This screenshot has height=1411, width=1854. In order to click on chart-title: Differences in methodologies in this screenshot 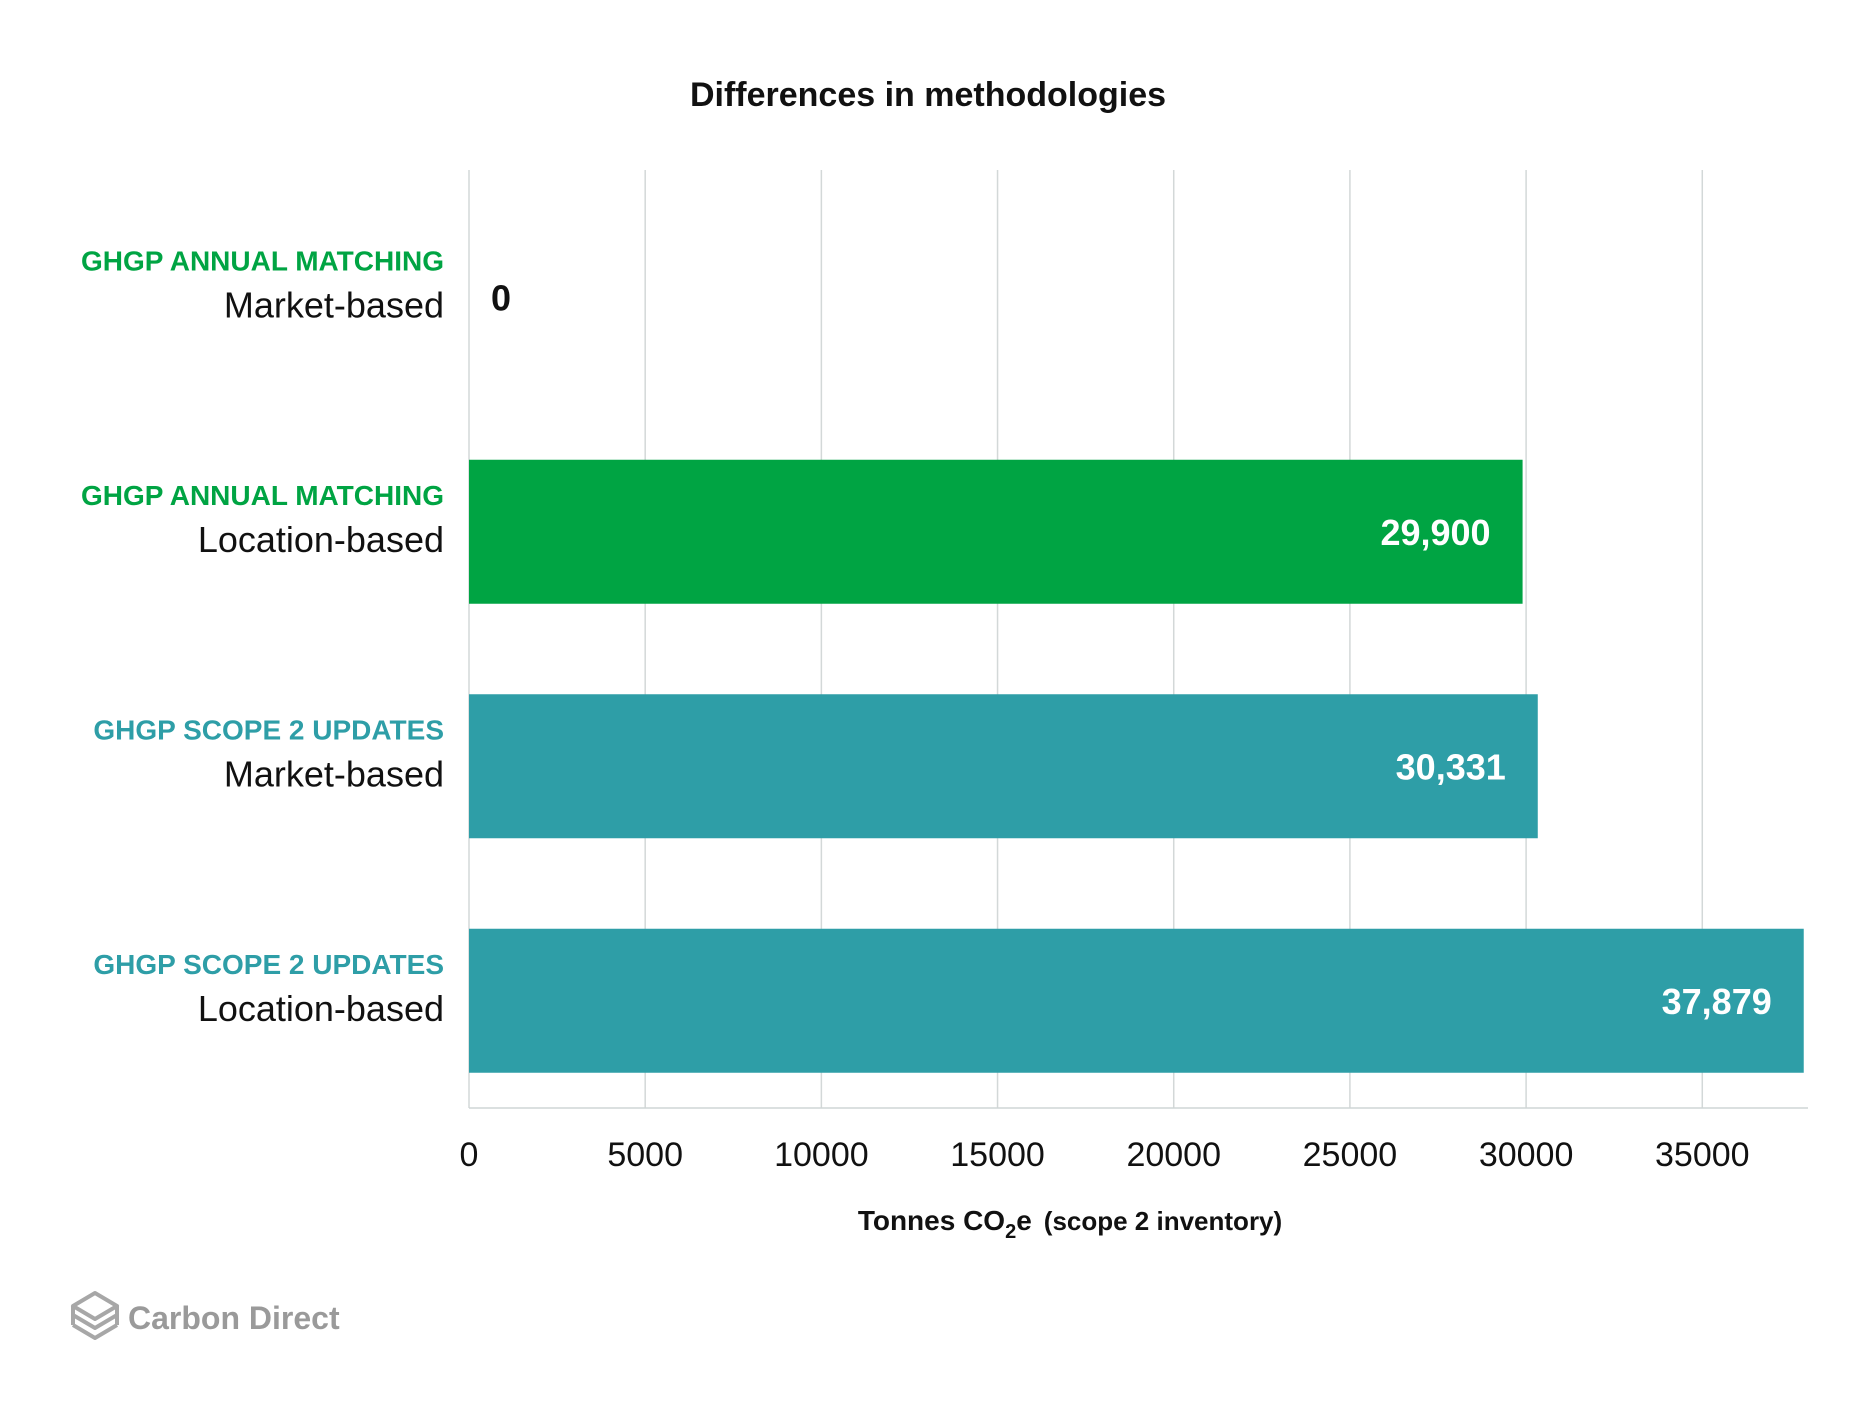, I will do `click(928, 95)`.